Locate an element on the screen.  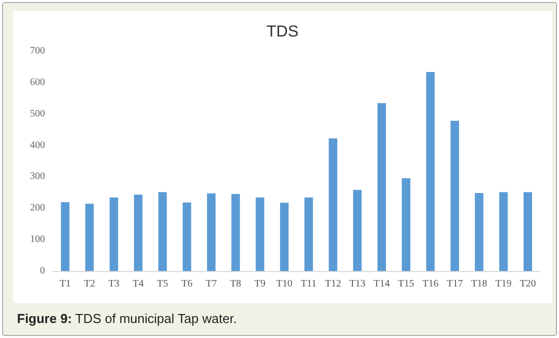
y-tick-label: 300 is located at coordinates (37, 176).